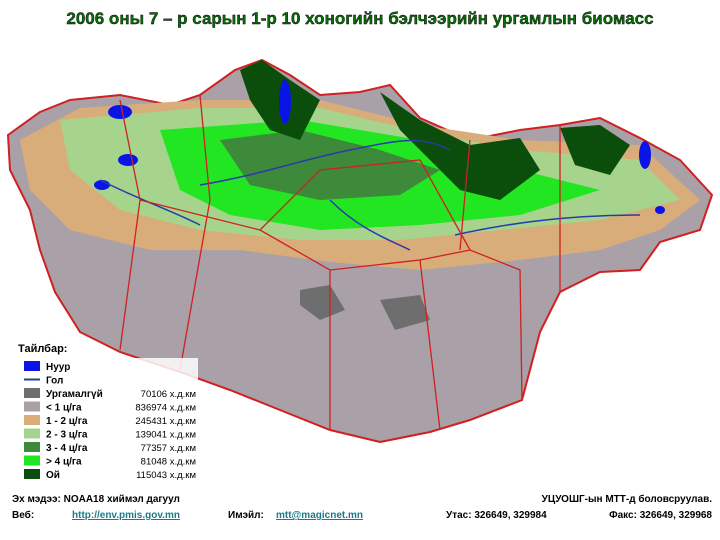 The image size is (720, 540). What do you see at coordinates (660, 515) in the screenshot?
I see `fax: Факс: 326649, 329968` at bounding box center [660, 515].